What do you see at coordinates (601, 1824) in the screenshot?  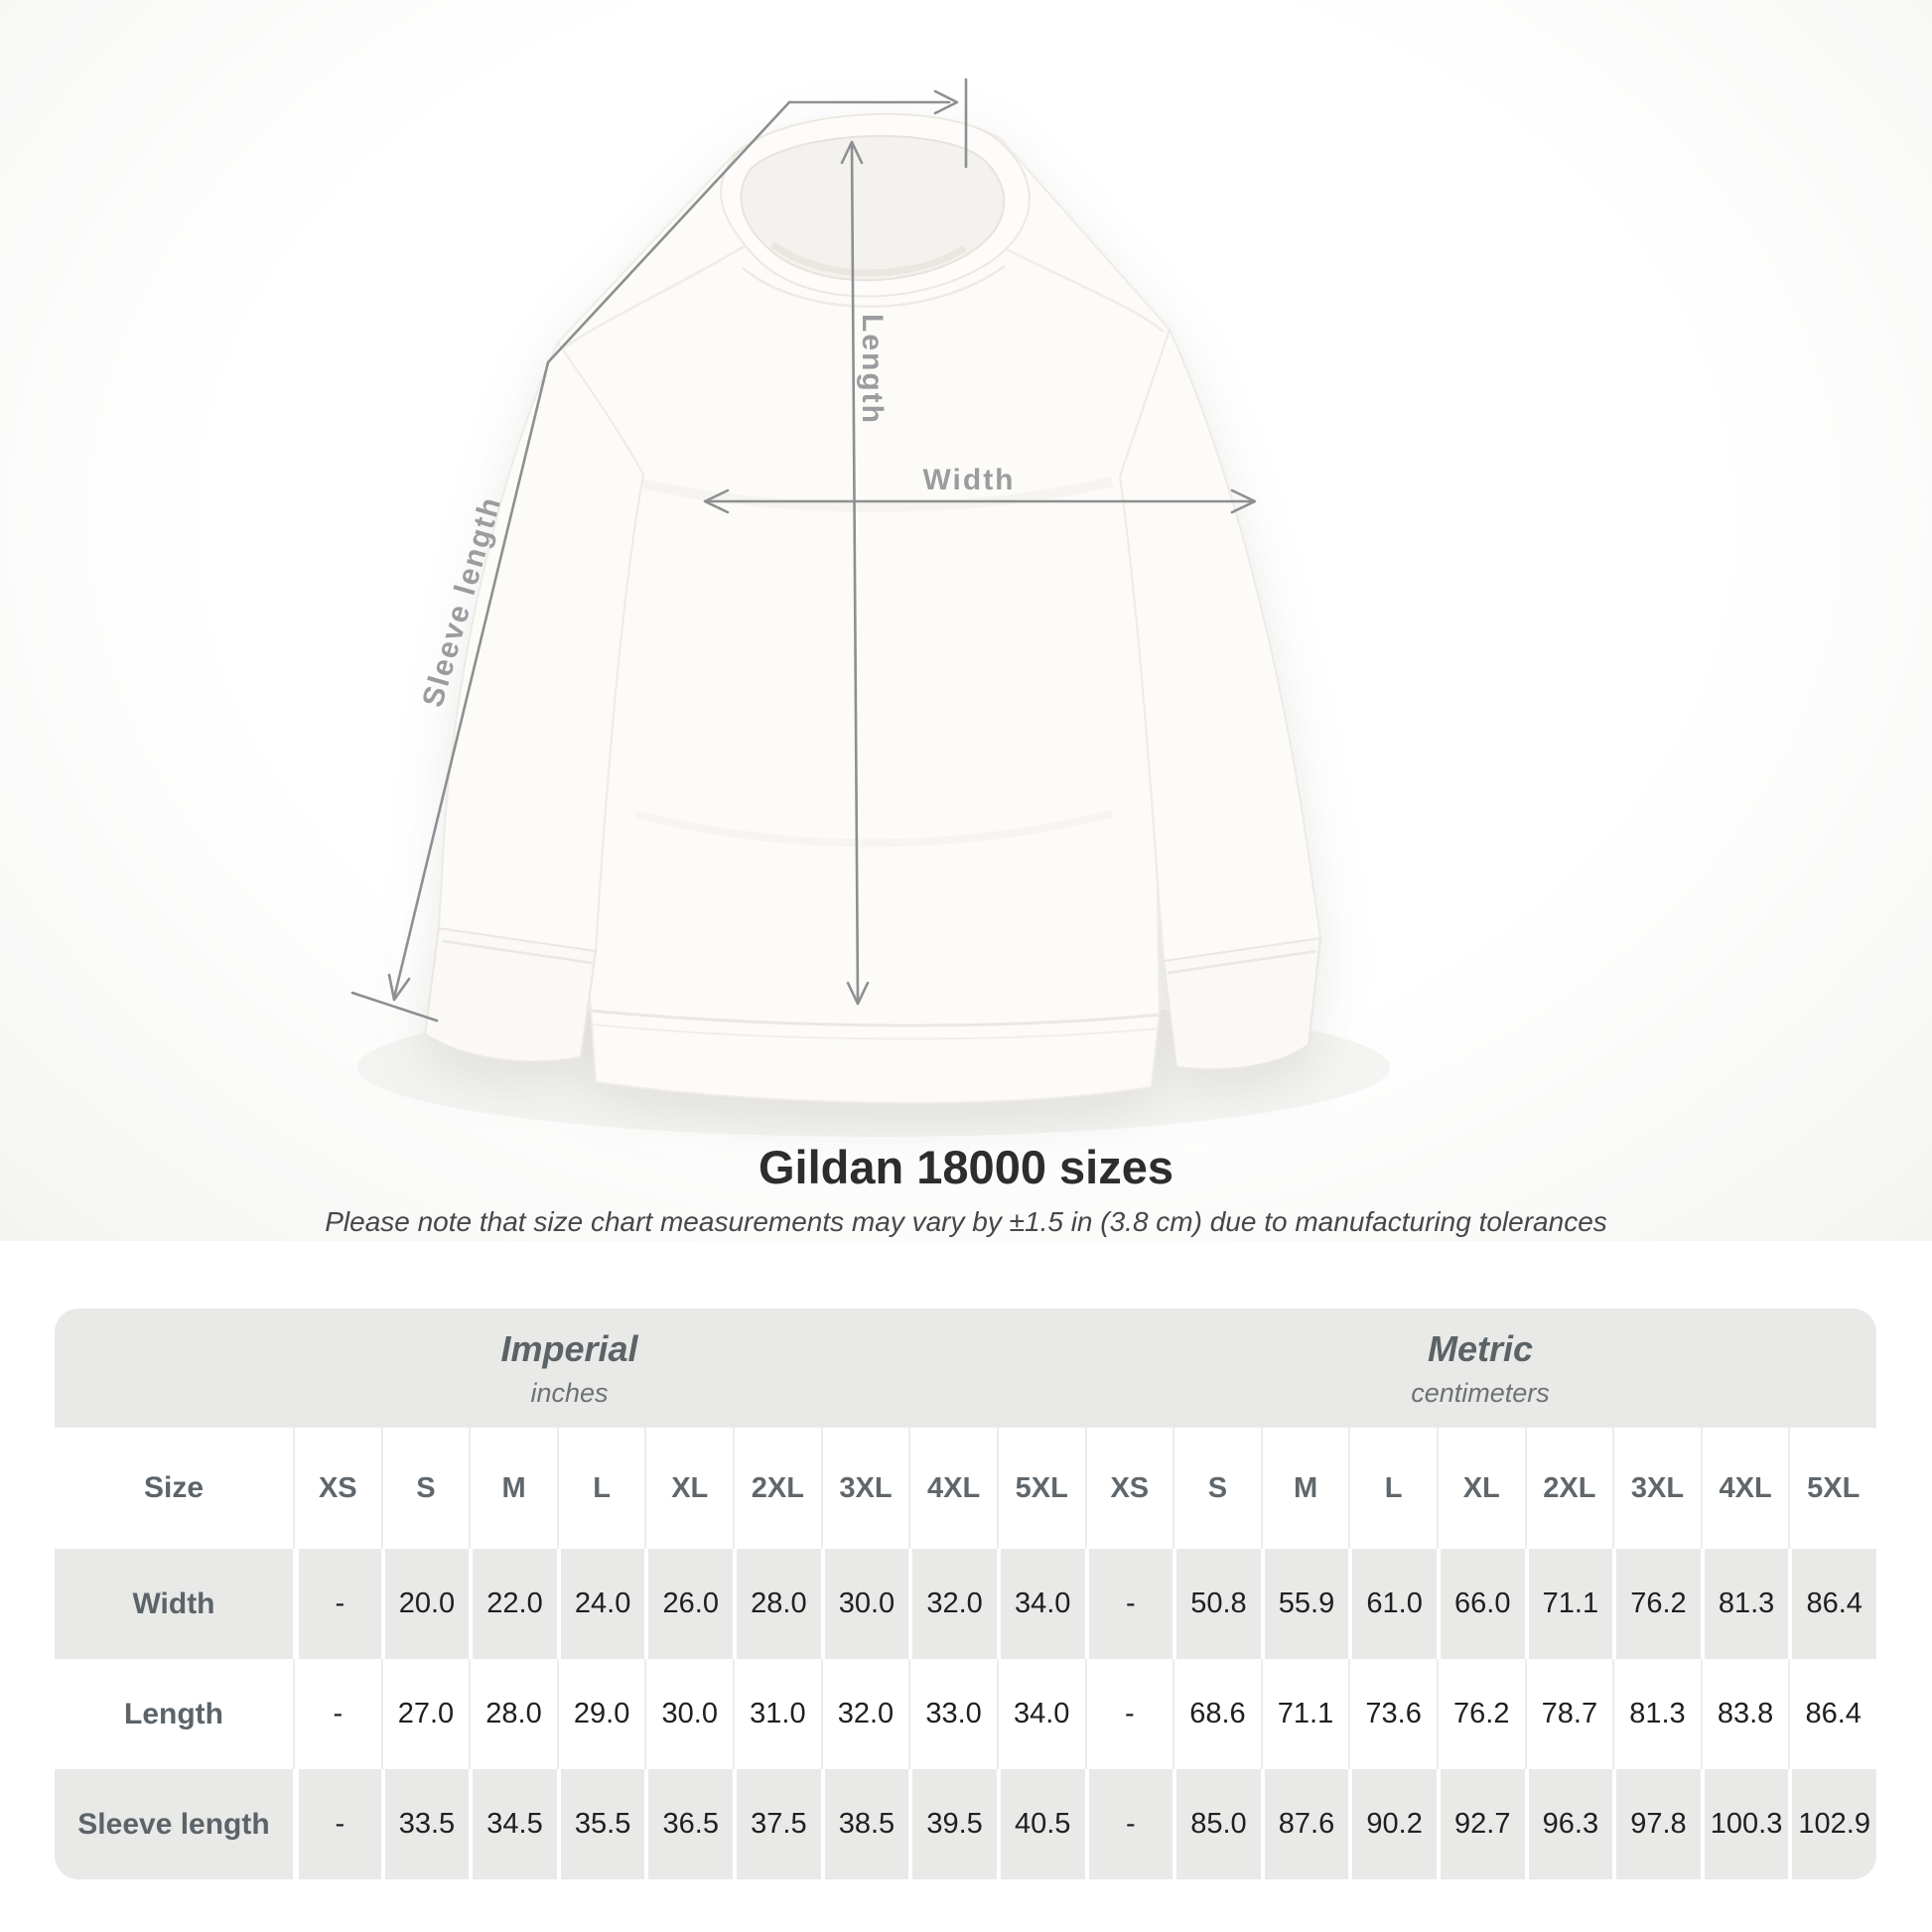 I see `value-cell: 35.5` at bounding box center [601, 1824].